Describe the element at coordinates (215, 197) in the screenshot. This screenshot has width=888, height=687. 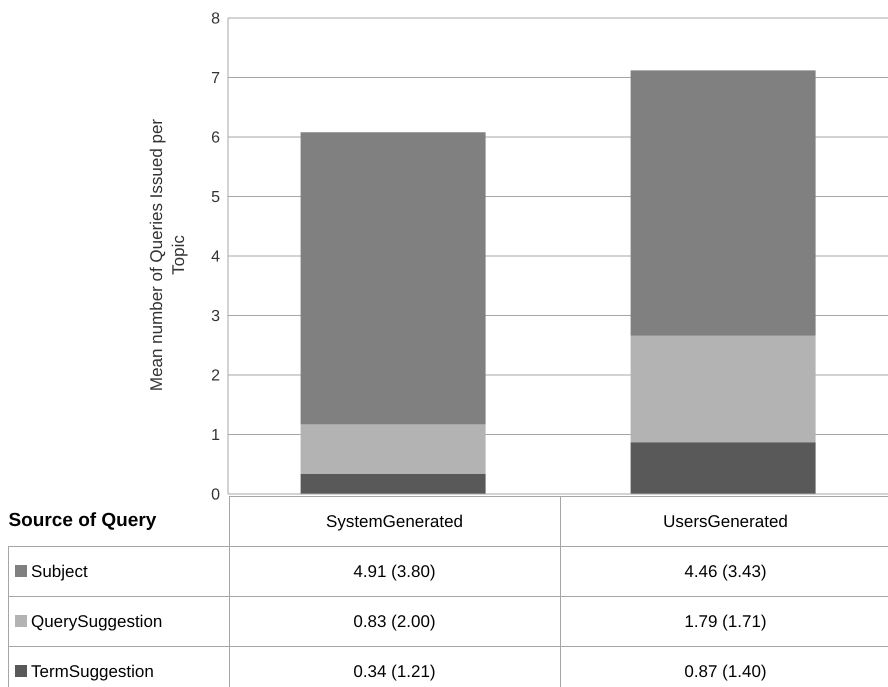
I see `y-tick-label: 5` at that location.